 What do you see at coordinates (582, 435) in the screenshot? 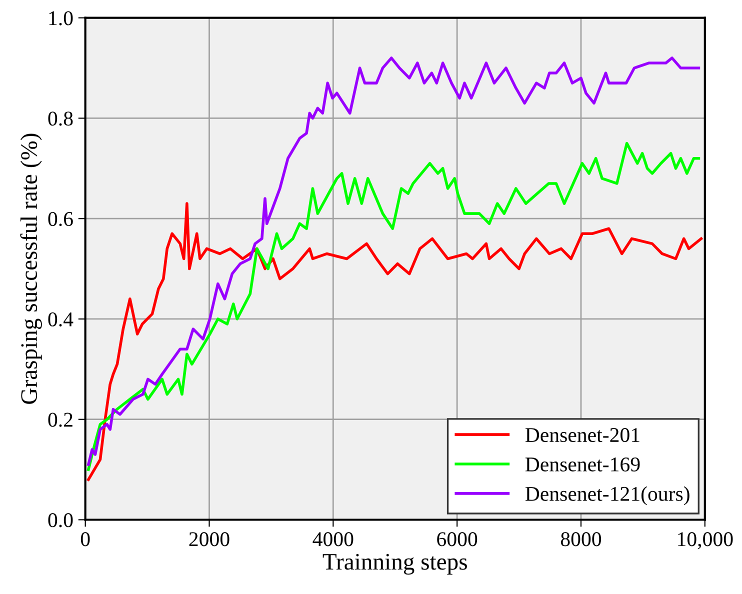
I see `legend-label: Densenet-201` at bounding box center [582, 435].